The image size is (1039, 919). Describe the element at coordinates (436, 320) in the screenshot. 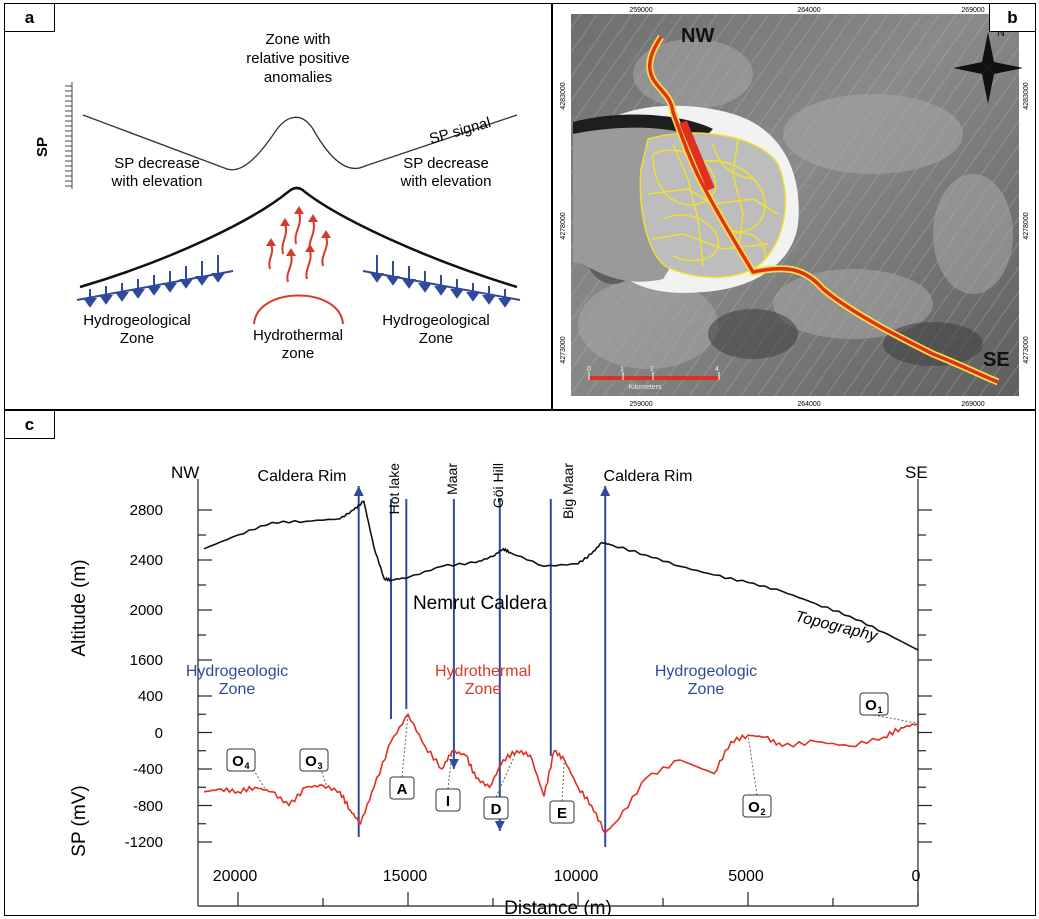

I see `right-zone-1: Hydrogeological` at that location.